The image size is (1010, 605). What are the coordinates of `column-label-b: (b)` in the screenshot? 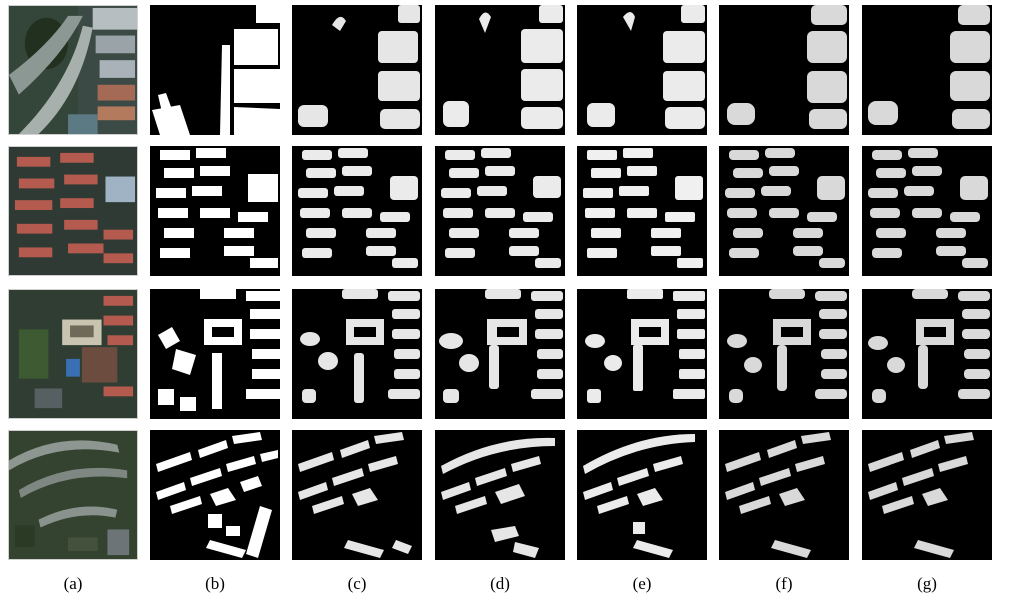 It's located at (215, 583).